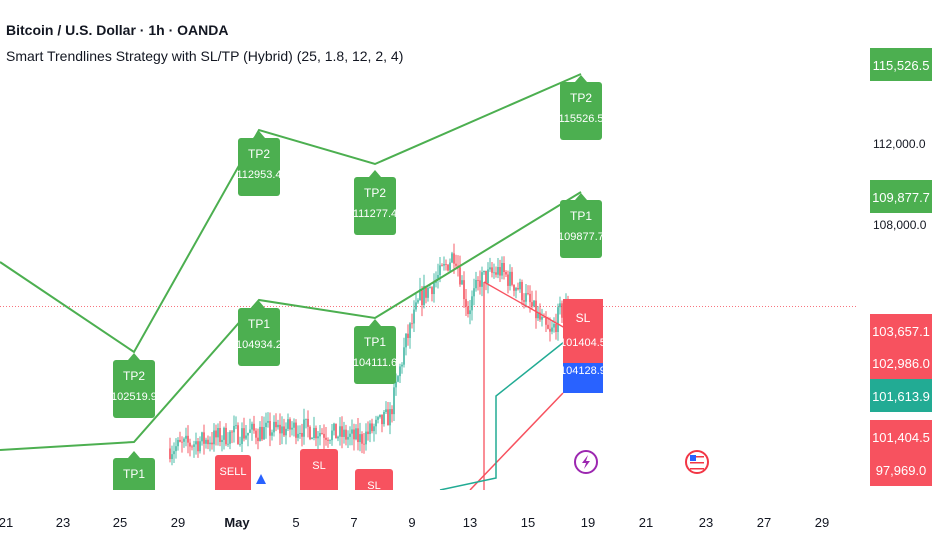 The height and width of the screenshot is (550, 932). Describe the element at coordinates (375, 214) in the screenshot. I see `tp-label-value: 111277.4` at that location.